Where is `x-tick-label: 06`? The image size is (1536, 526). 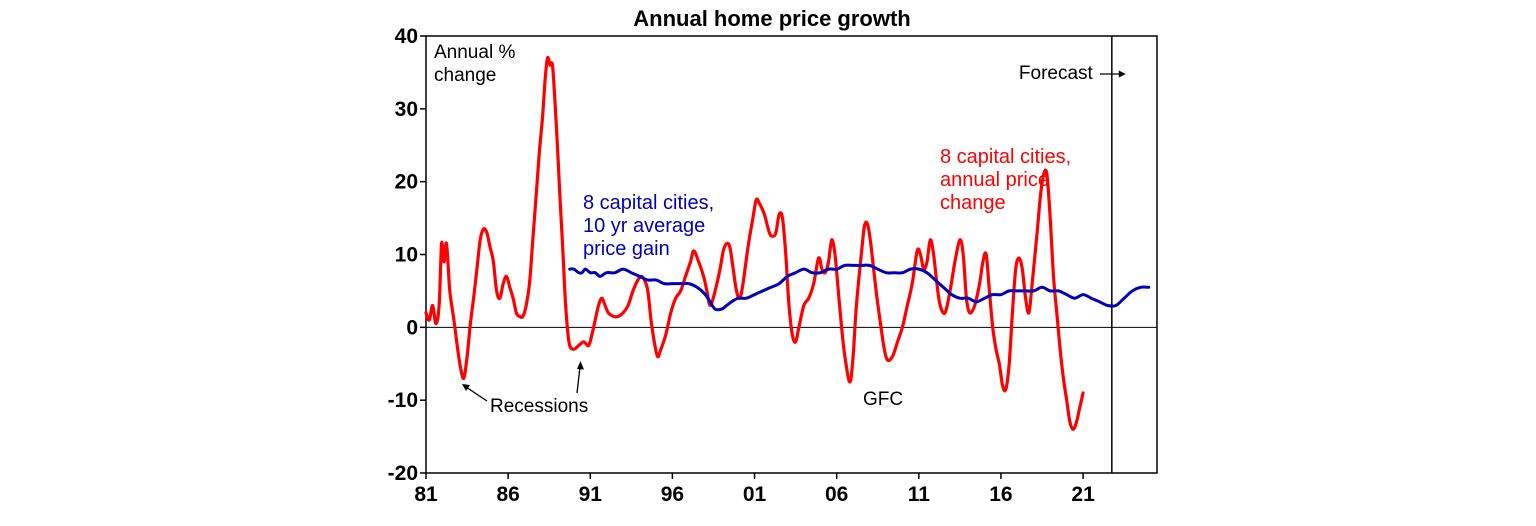
x-tick-label: 06 is located at coordinates (836, 494).